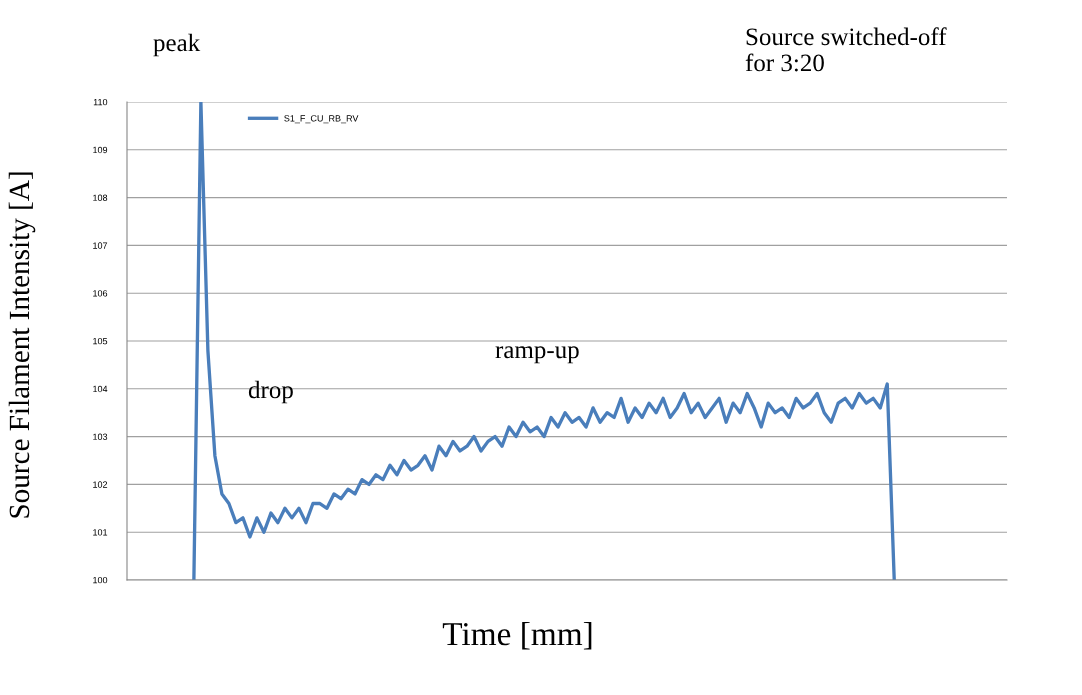  Describe the element at coordinates (100, 341) in the screenshot. I see `y-tick-label: 105` at that location.